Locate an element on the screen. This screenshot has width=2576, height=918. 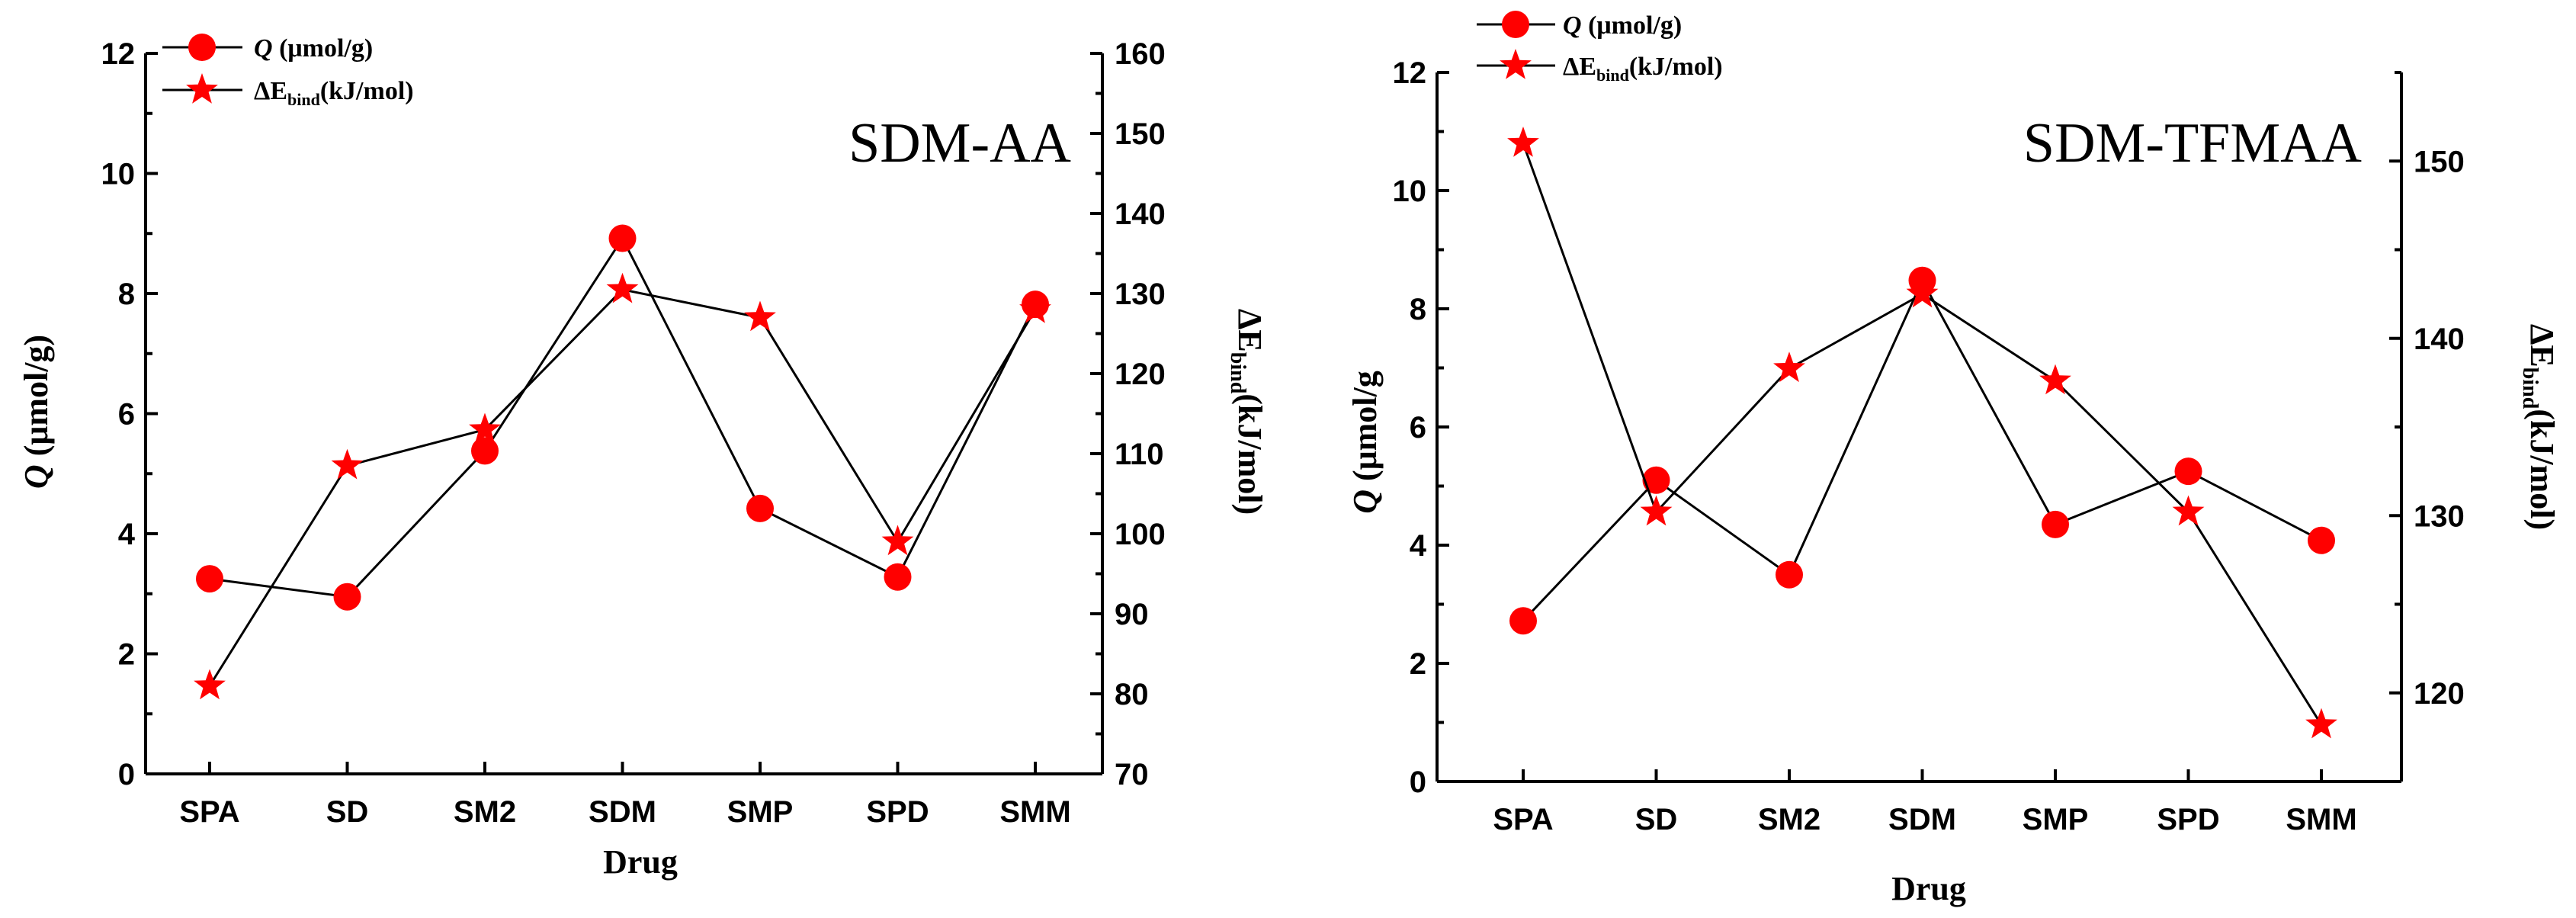
ebind-series-line is located at coordinates (622, 488).